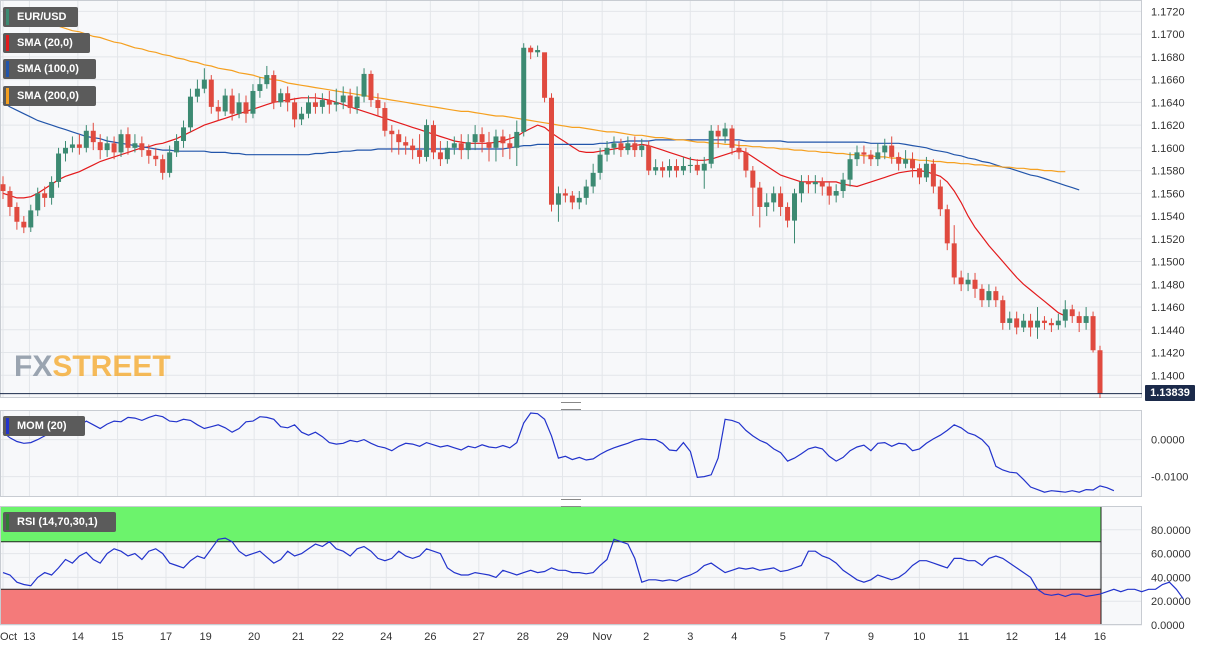 Image resolution: width=1214 pixels, height=655 pixels. What do you see at coordinates (7, 17) in the screenshot?
I see `legend-pair-color` at bounding box center [7, 17].